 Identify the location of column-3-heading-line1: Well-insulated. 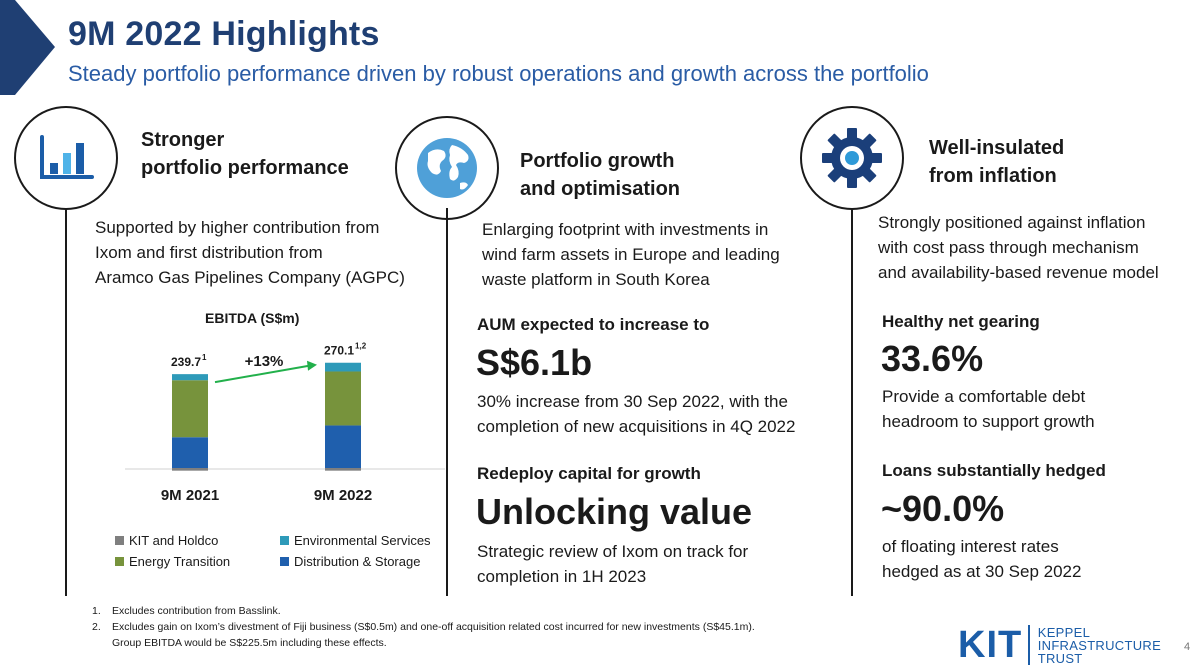
(997, 148).